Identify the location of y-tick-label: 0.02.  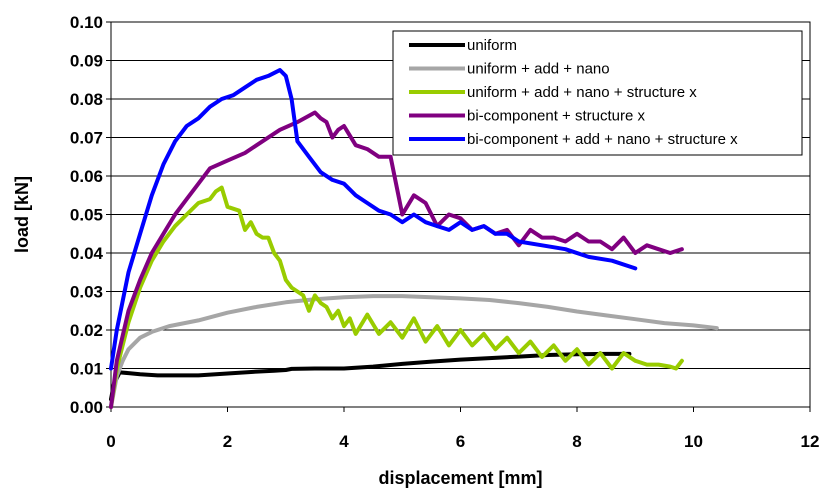
(86, 330).